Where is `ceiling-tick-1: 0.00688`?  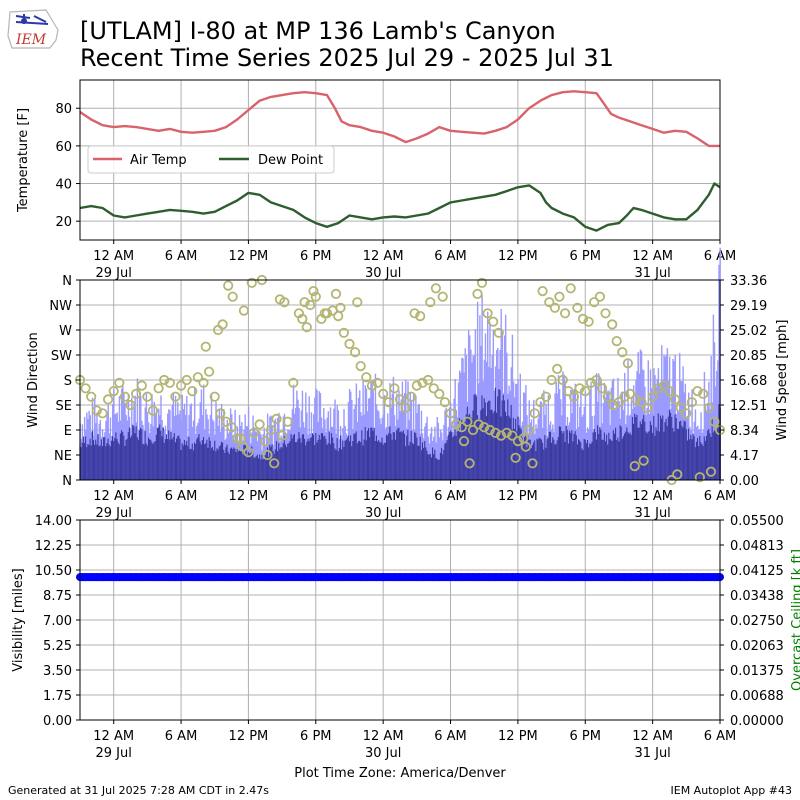
ceiling-tick-1: 0.00688 is located at coordinates (757, 696).